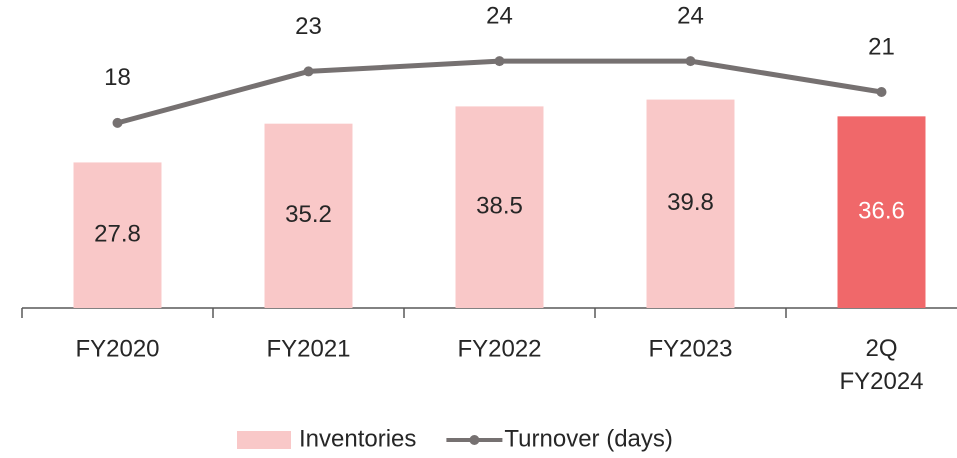 The width and height of the screenshot is (957, 458). What do you see at coordinates (357, 438) in the screenshot?
I see `legend-label: Inventories` at bounding box center [357, 438].